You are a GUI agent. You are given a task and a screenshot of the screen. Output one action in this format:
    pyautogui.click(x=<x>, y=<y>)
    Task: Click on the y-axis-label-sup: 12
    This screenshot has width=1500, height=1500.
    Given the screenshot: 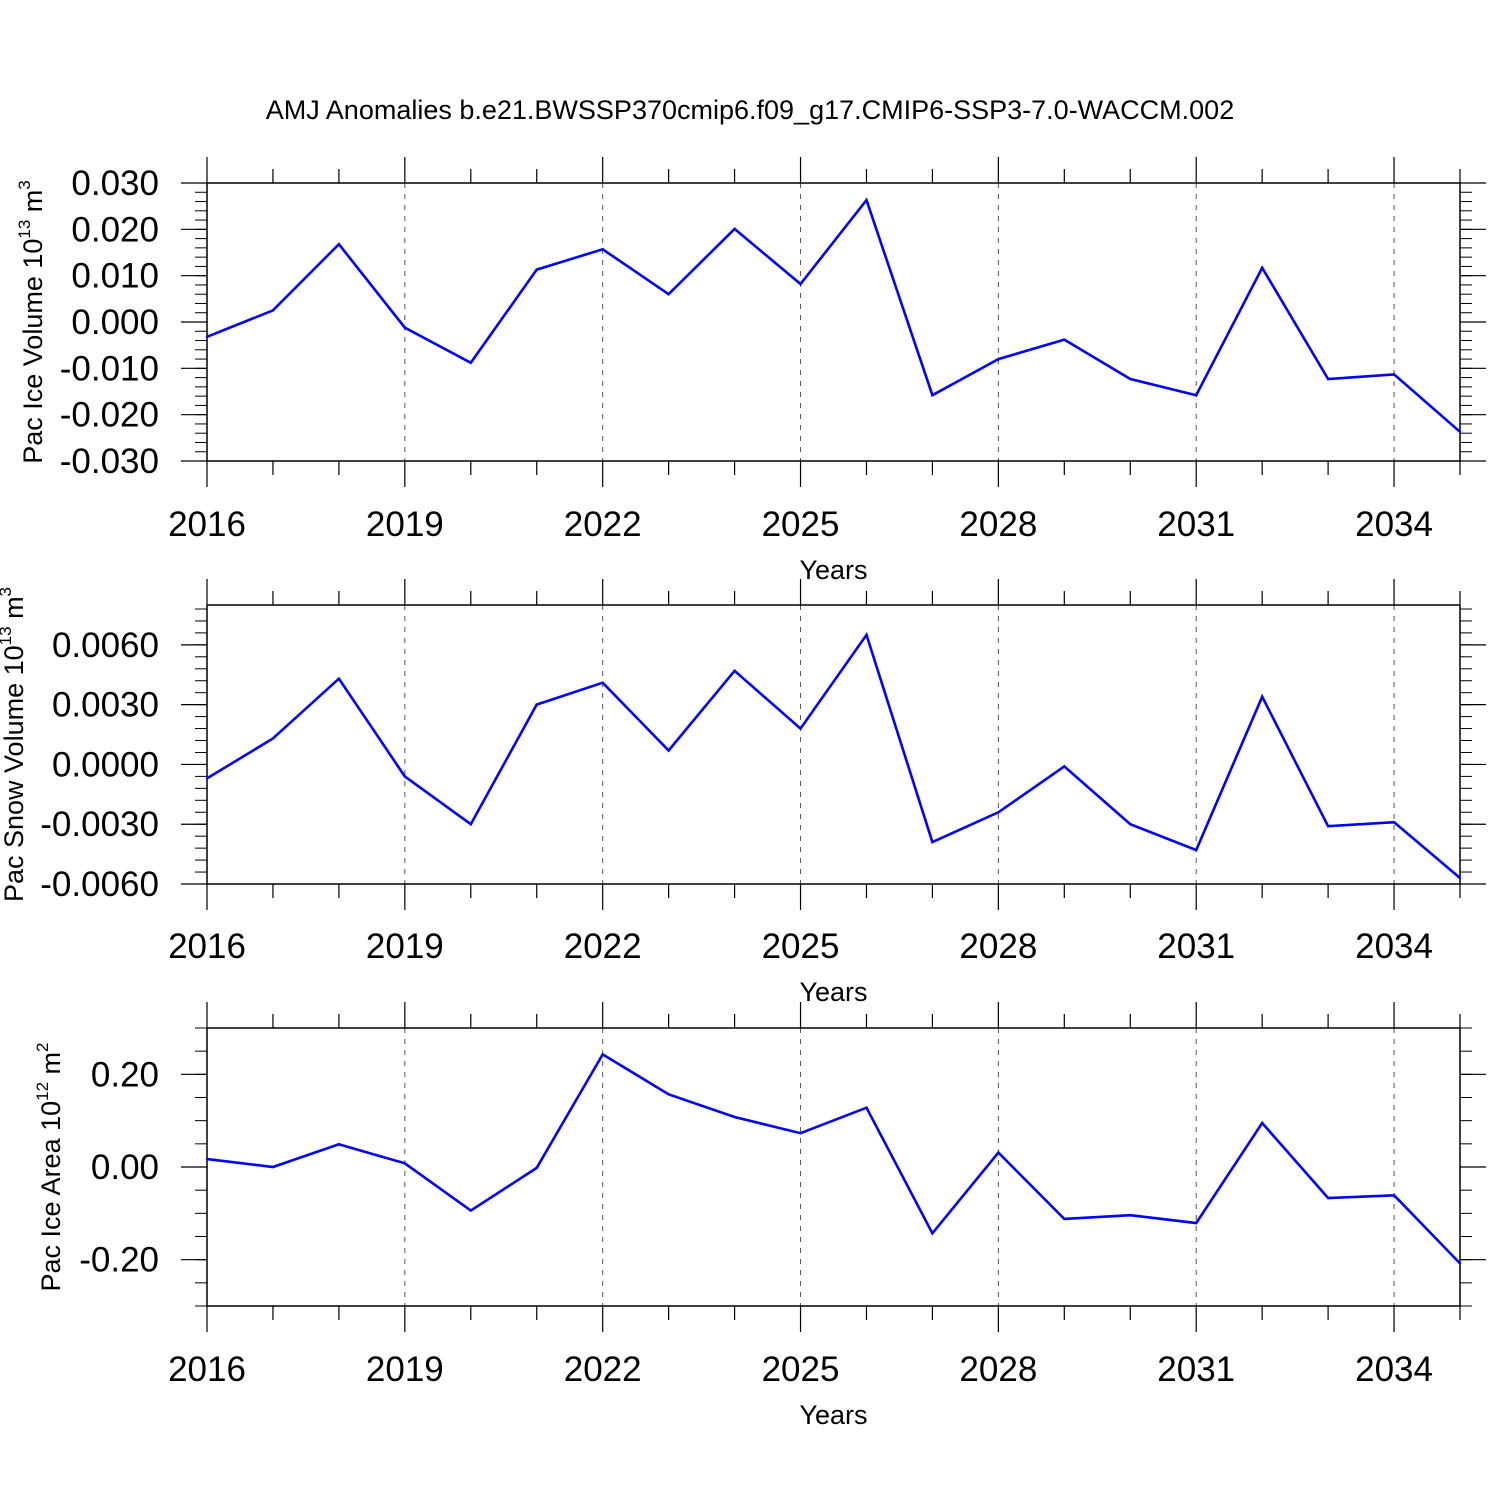 What is the action you would take?
    pyautogui.click(x=42, y=1091)
    